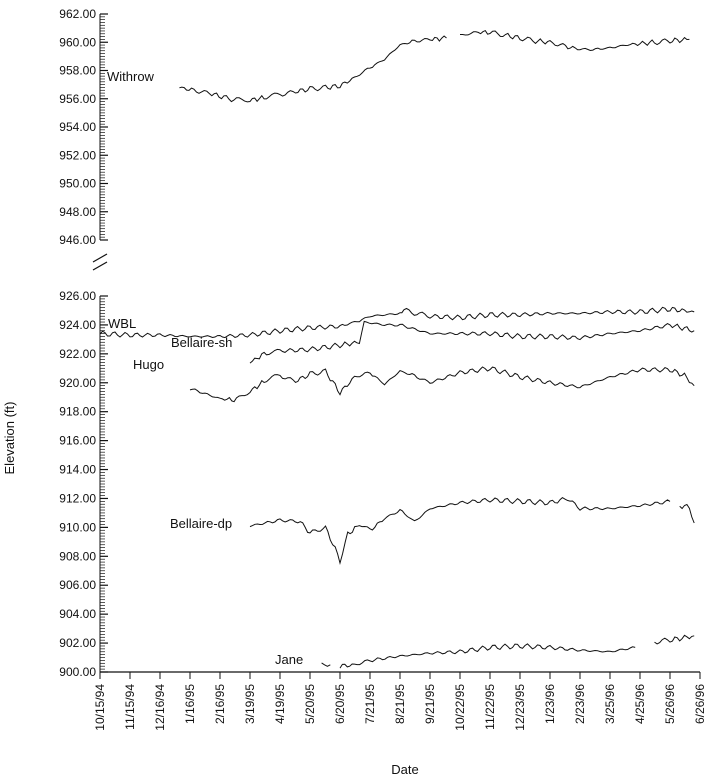 The width and height of the screenshot is (711, 782). What do you see at coordinates (77, 240) in the screenshot?
I see `y-tick-label: 946.00` at bounding box center [77, 240].